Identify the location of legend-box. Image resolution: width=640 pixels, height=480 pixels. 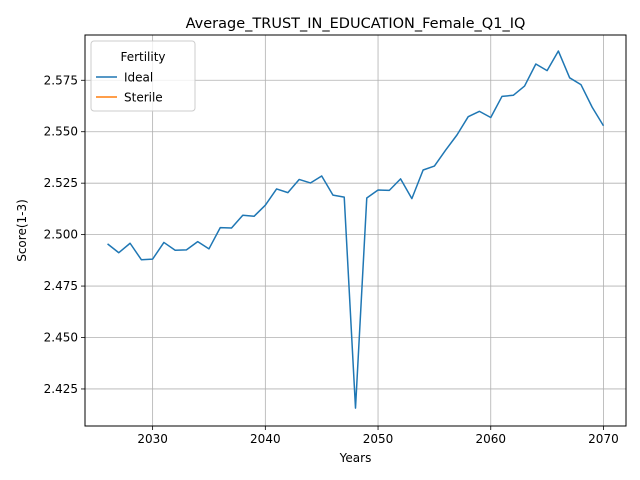
(143, 76).